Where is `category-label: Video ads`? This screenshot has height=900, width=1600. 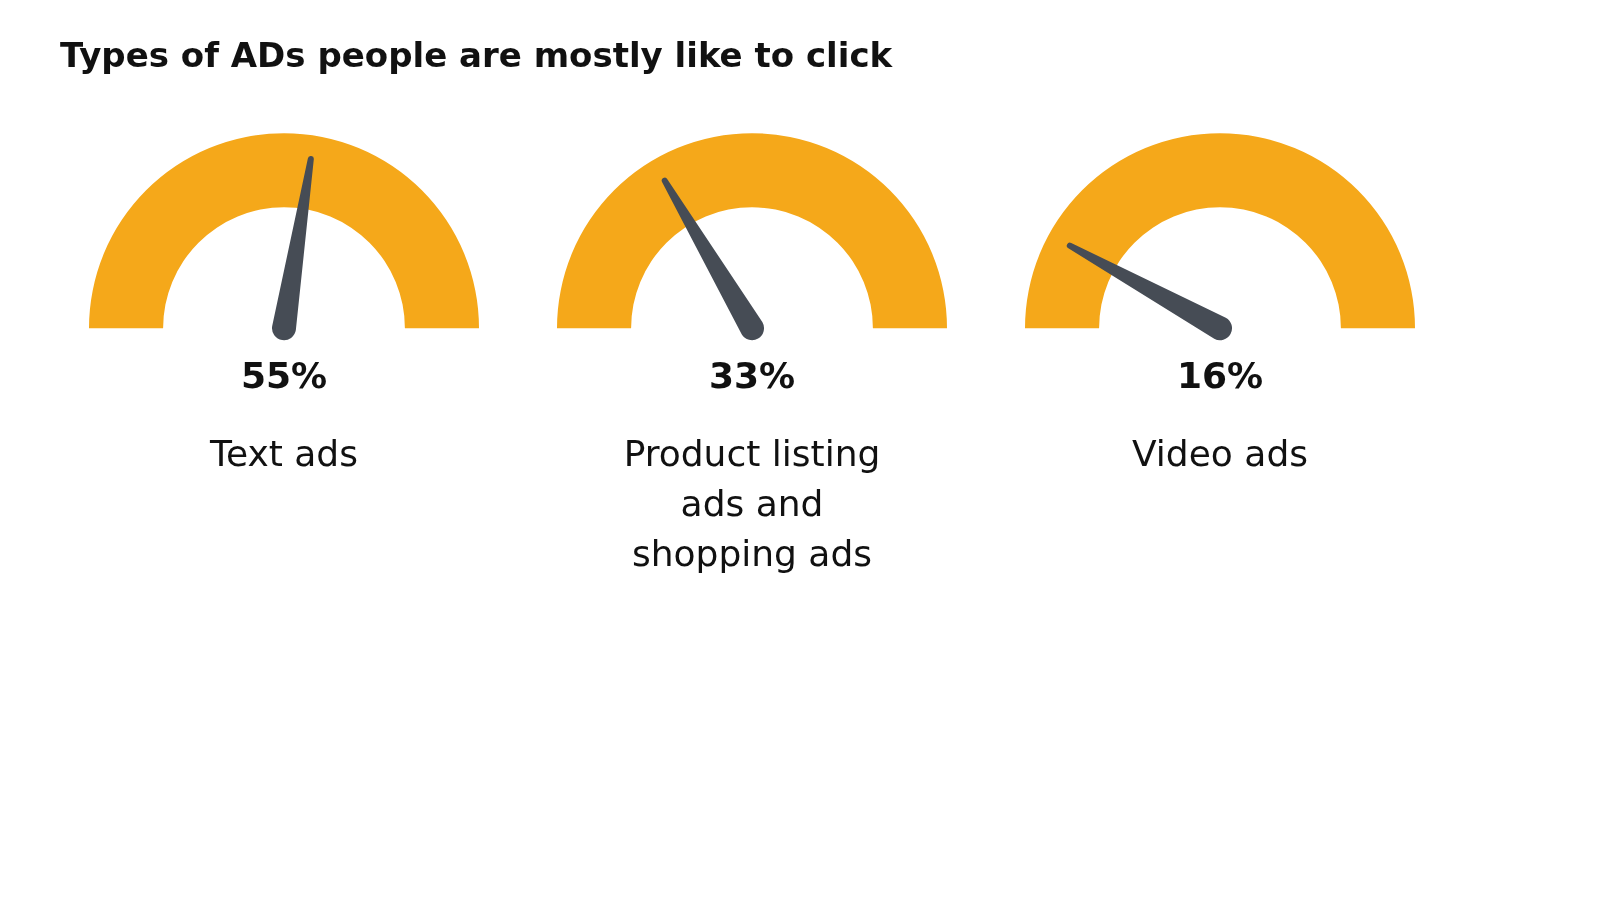
category-label: Video ads is located at coordinates (1220, 454).